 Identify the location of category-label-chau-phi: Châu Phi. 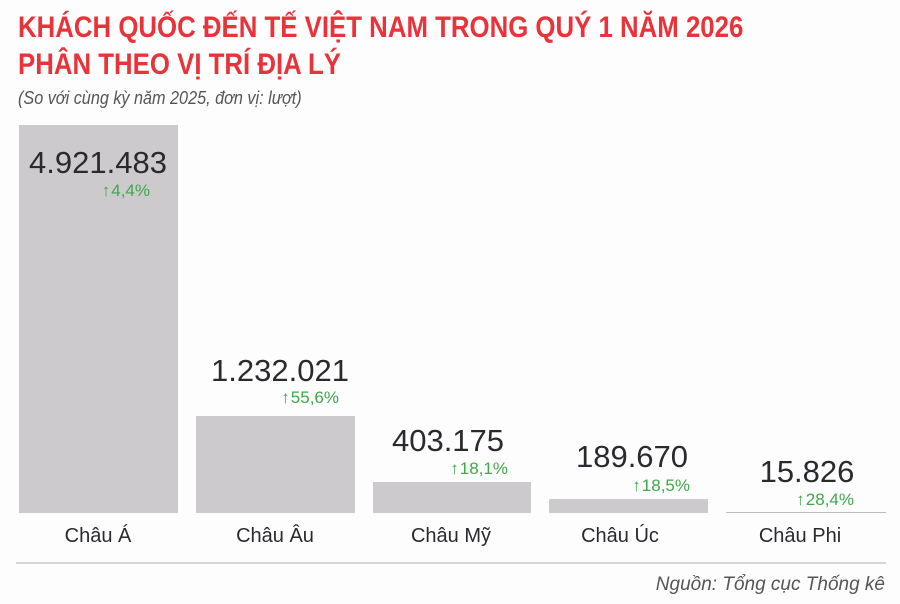
(800, 536).